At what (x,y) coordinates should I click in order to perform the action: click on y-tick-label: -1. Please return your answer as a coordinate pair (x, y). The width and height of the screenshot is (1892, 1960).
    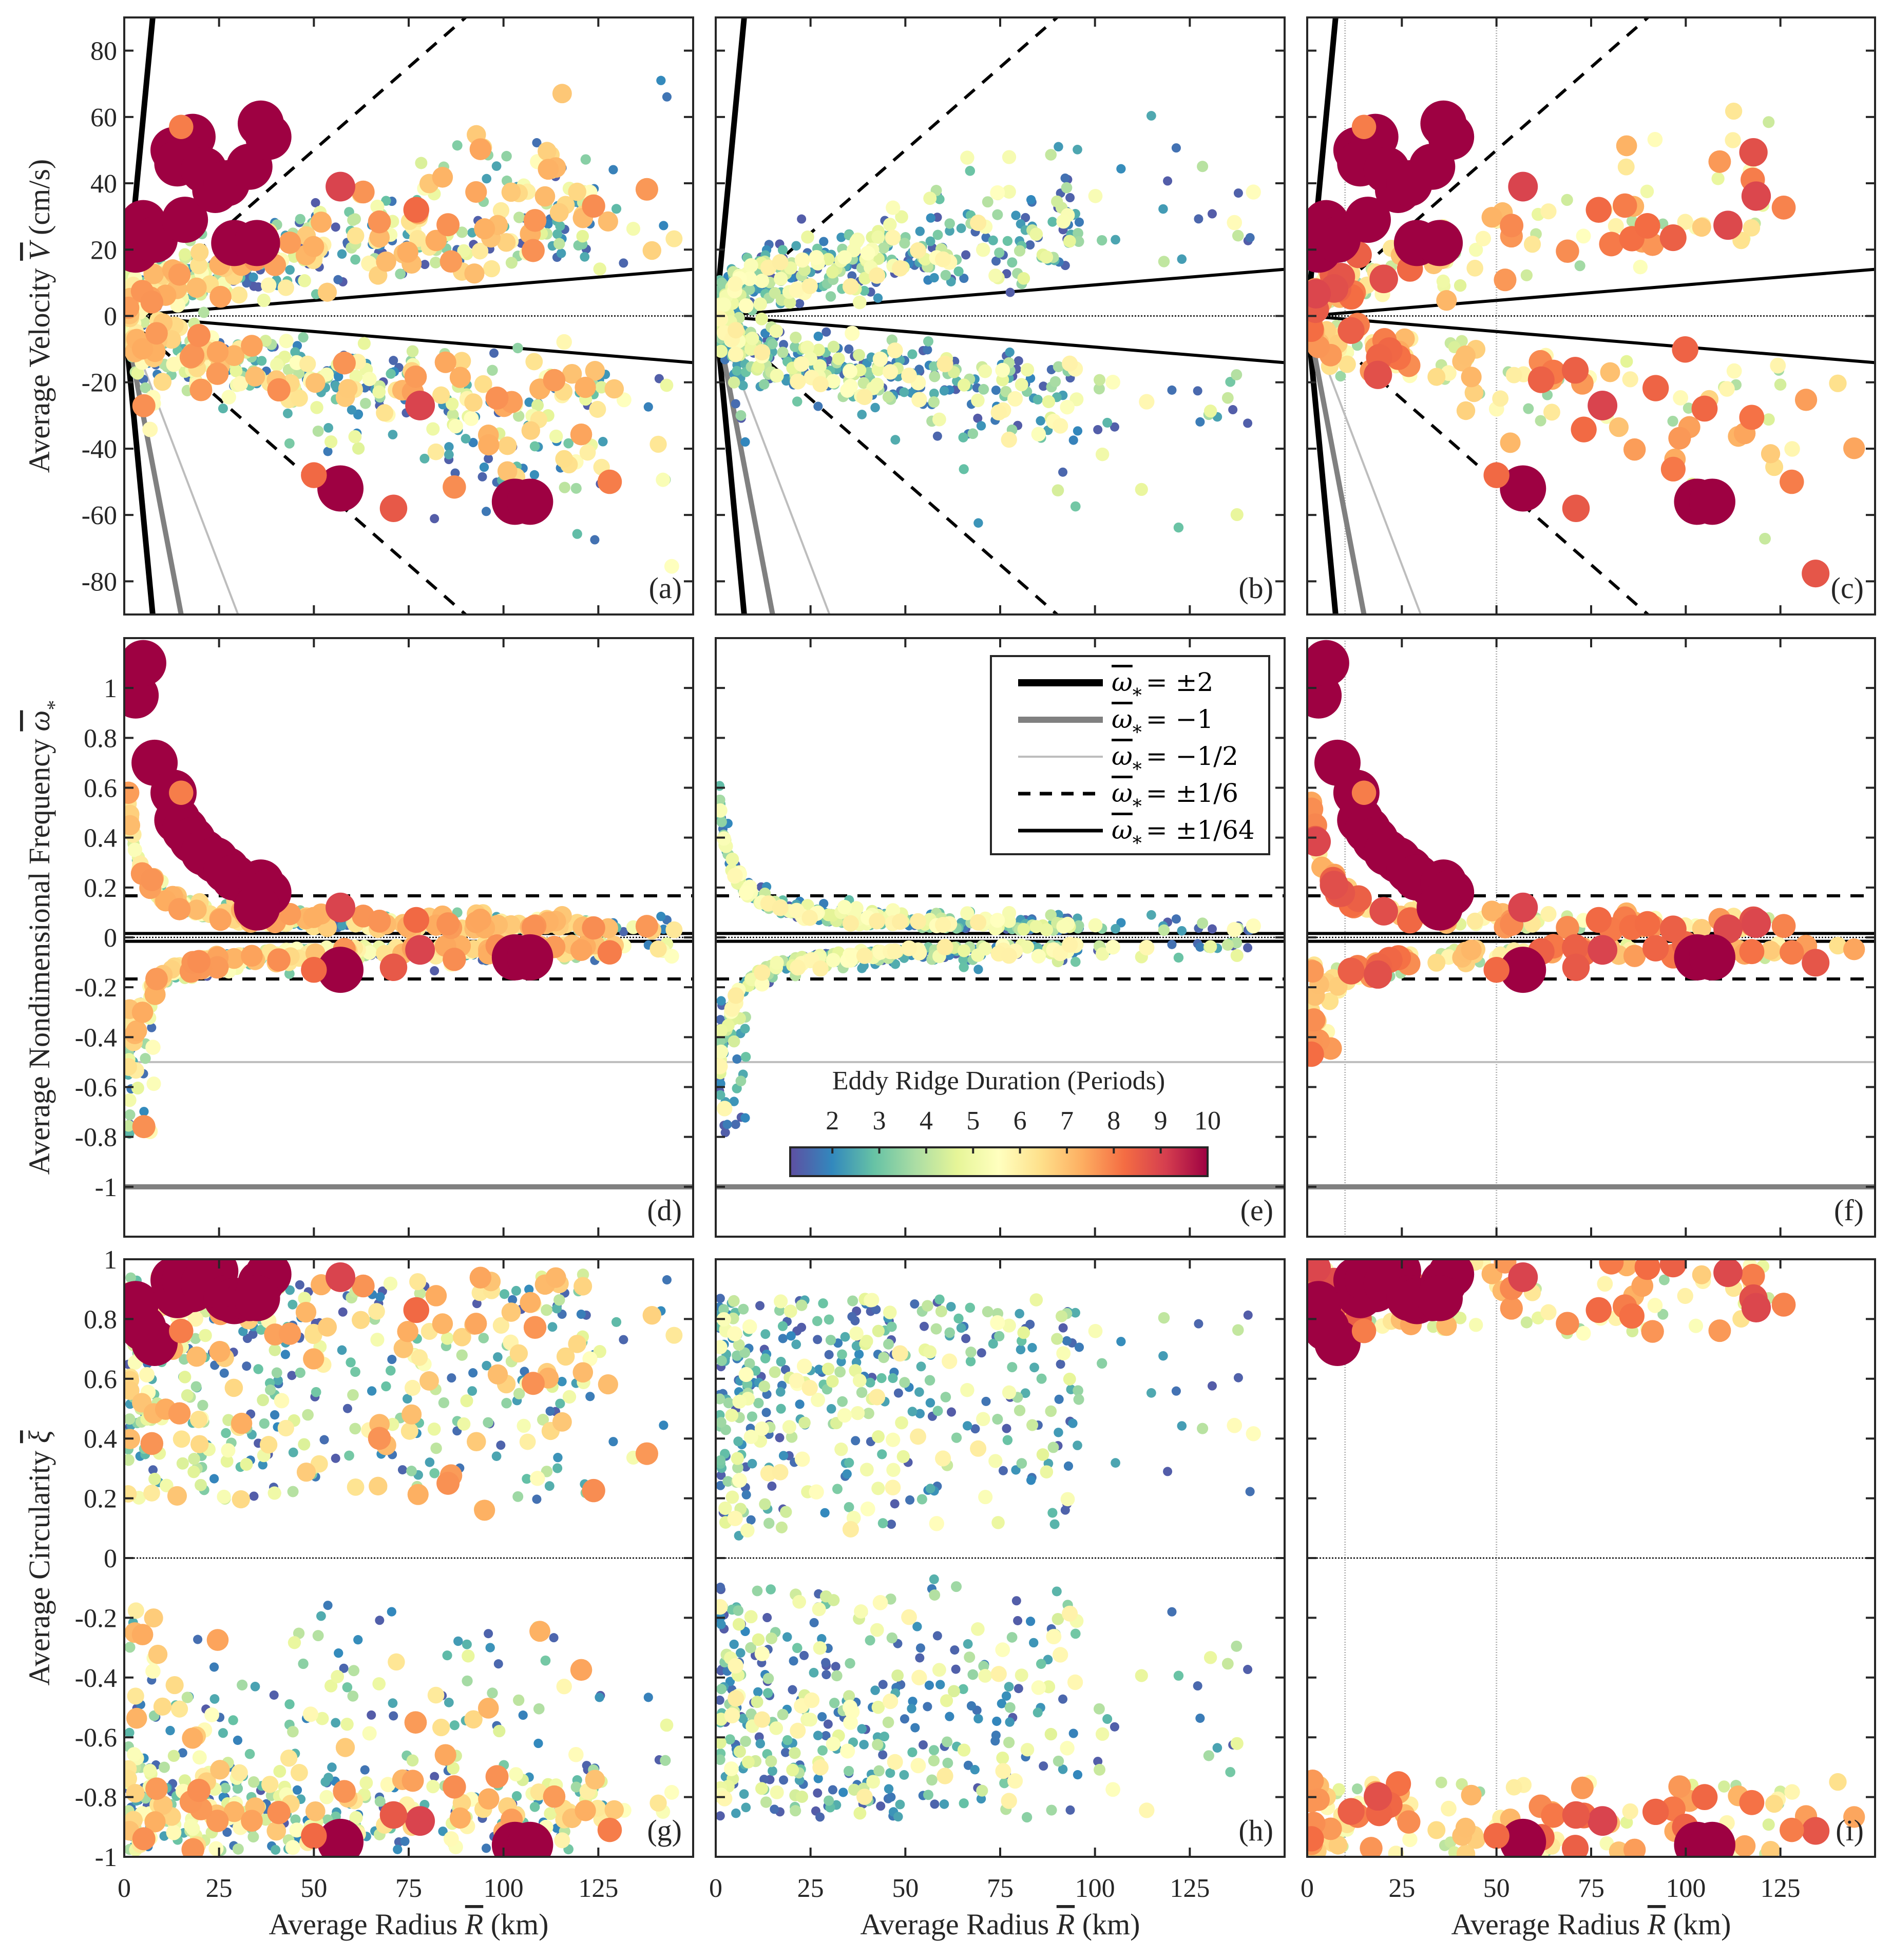
    Looking at the image, I should click on (106, 1858).